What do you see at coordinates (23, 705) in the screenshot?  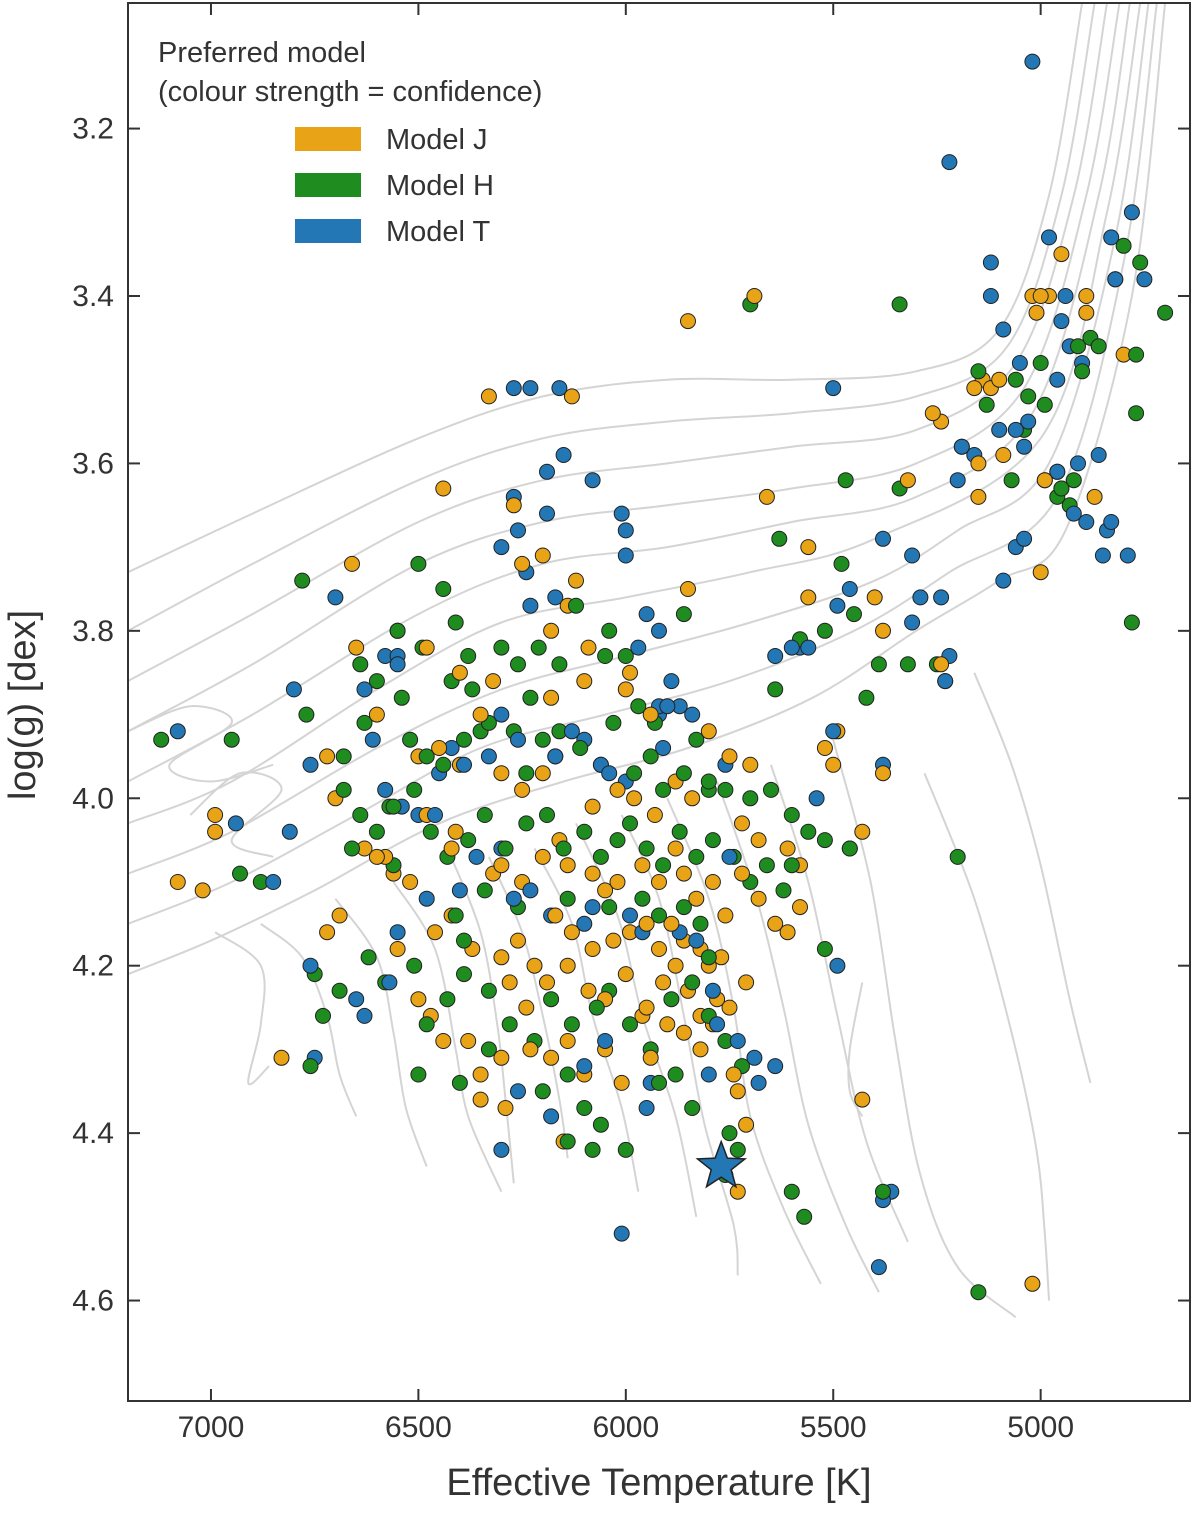 I see `y-axis-label: log(g) [dex]` at bounding box center [23, 705].